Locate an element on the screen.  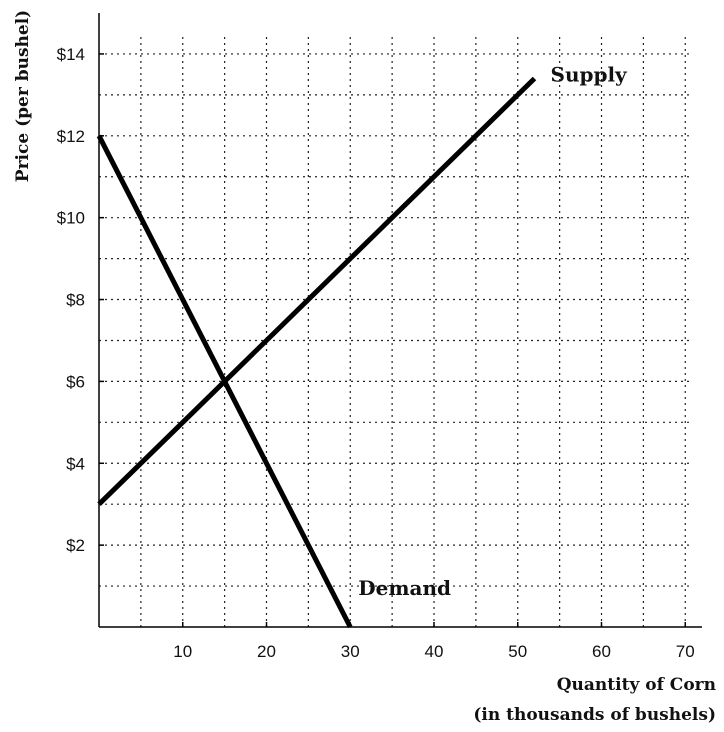
x-tick-label: 70 is located at coordinates (685, 651).